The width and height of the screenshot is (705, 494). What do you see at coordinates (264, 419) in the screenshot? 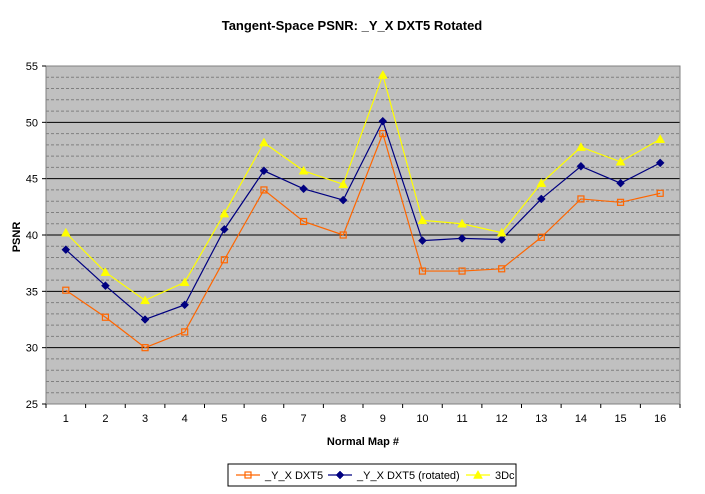
I see `x-tick-label: 6` at bounding box center [264, 419].